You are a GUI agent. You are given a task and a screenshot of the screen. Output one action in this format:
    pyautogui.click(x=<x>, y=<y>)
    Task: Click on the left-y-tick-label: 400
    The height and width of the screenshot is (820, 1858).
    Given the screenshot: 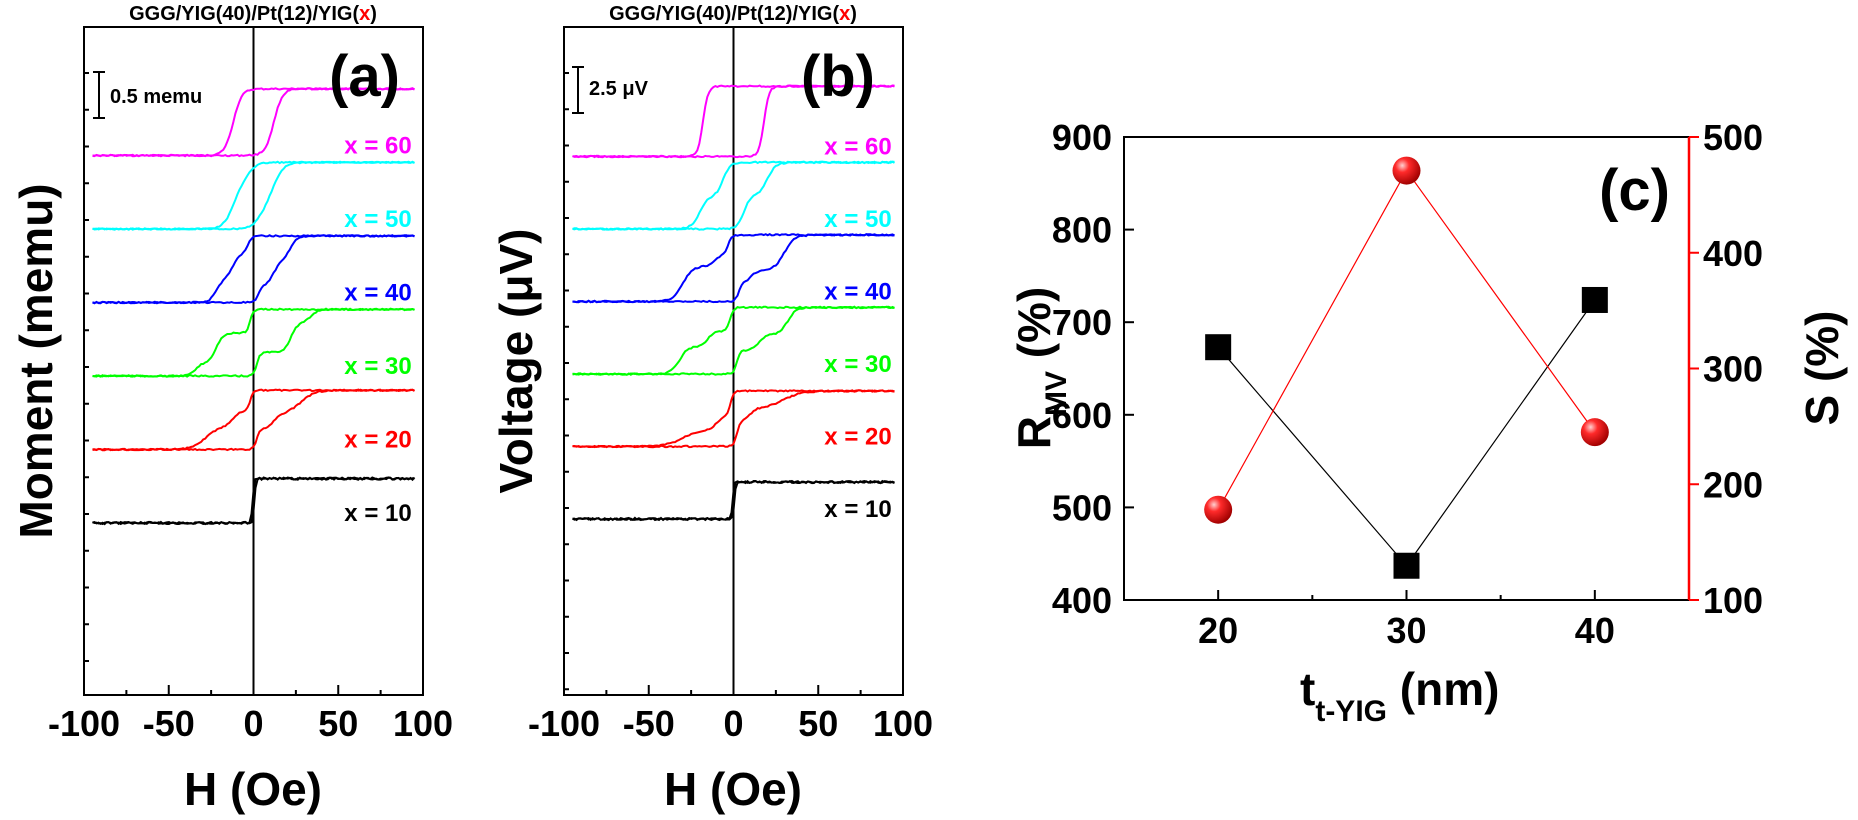 What is the action you would take?
    pyautogui.click(x=1082, y=600)
    